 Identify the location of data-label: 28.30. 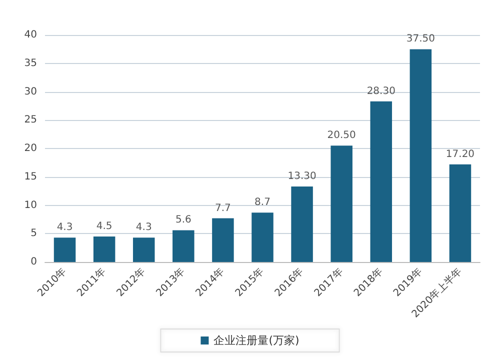
(381, 91).